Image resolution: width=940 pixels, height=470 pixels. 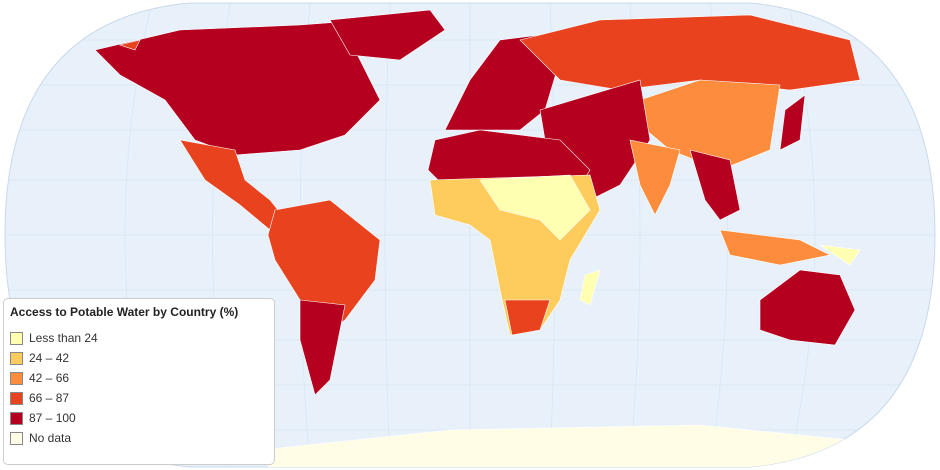 I want to click on legend-item: 24 – 42, so click(x=139, y=358).